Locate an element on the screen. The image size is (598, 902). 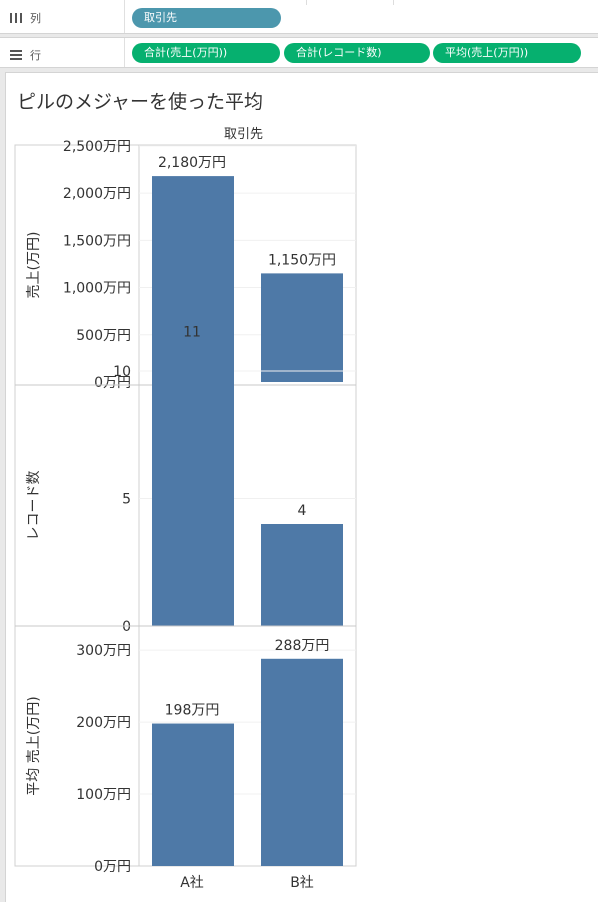
bar-value-label: 4 is located at coordinates (302, 511).